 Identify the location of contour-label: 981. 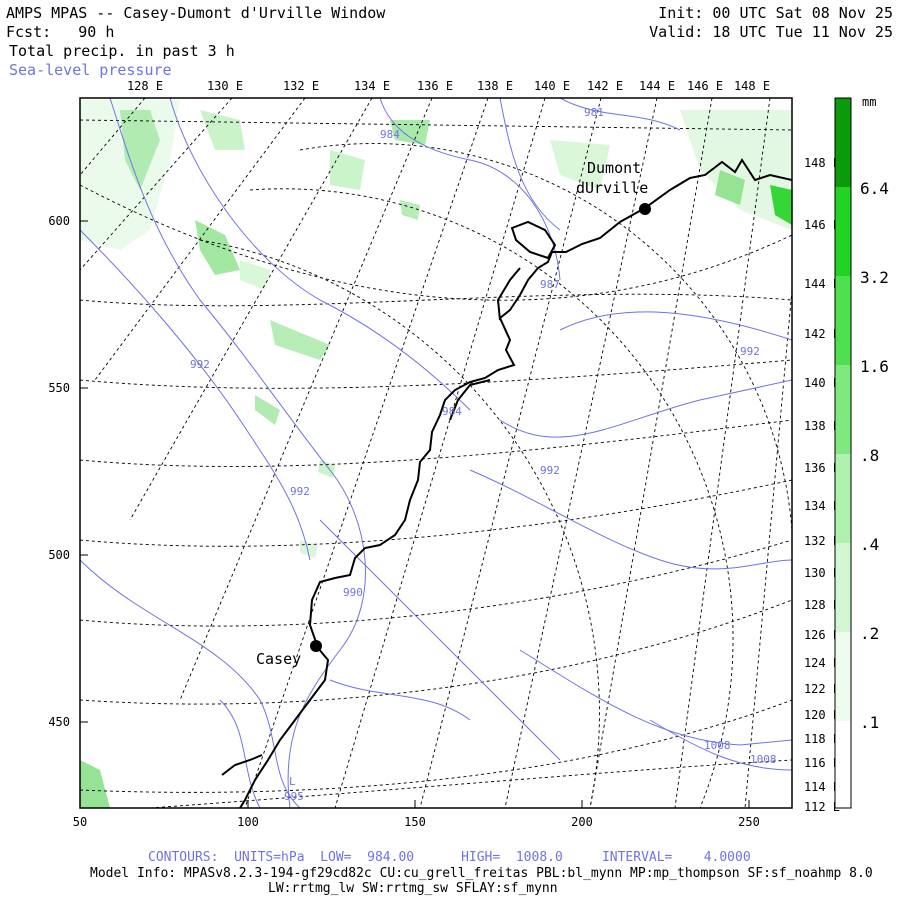
(594, 112).